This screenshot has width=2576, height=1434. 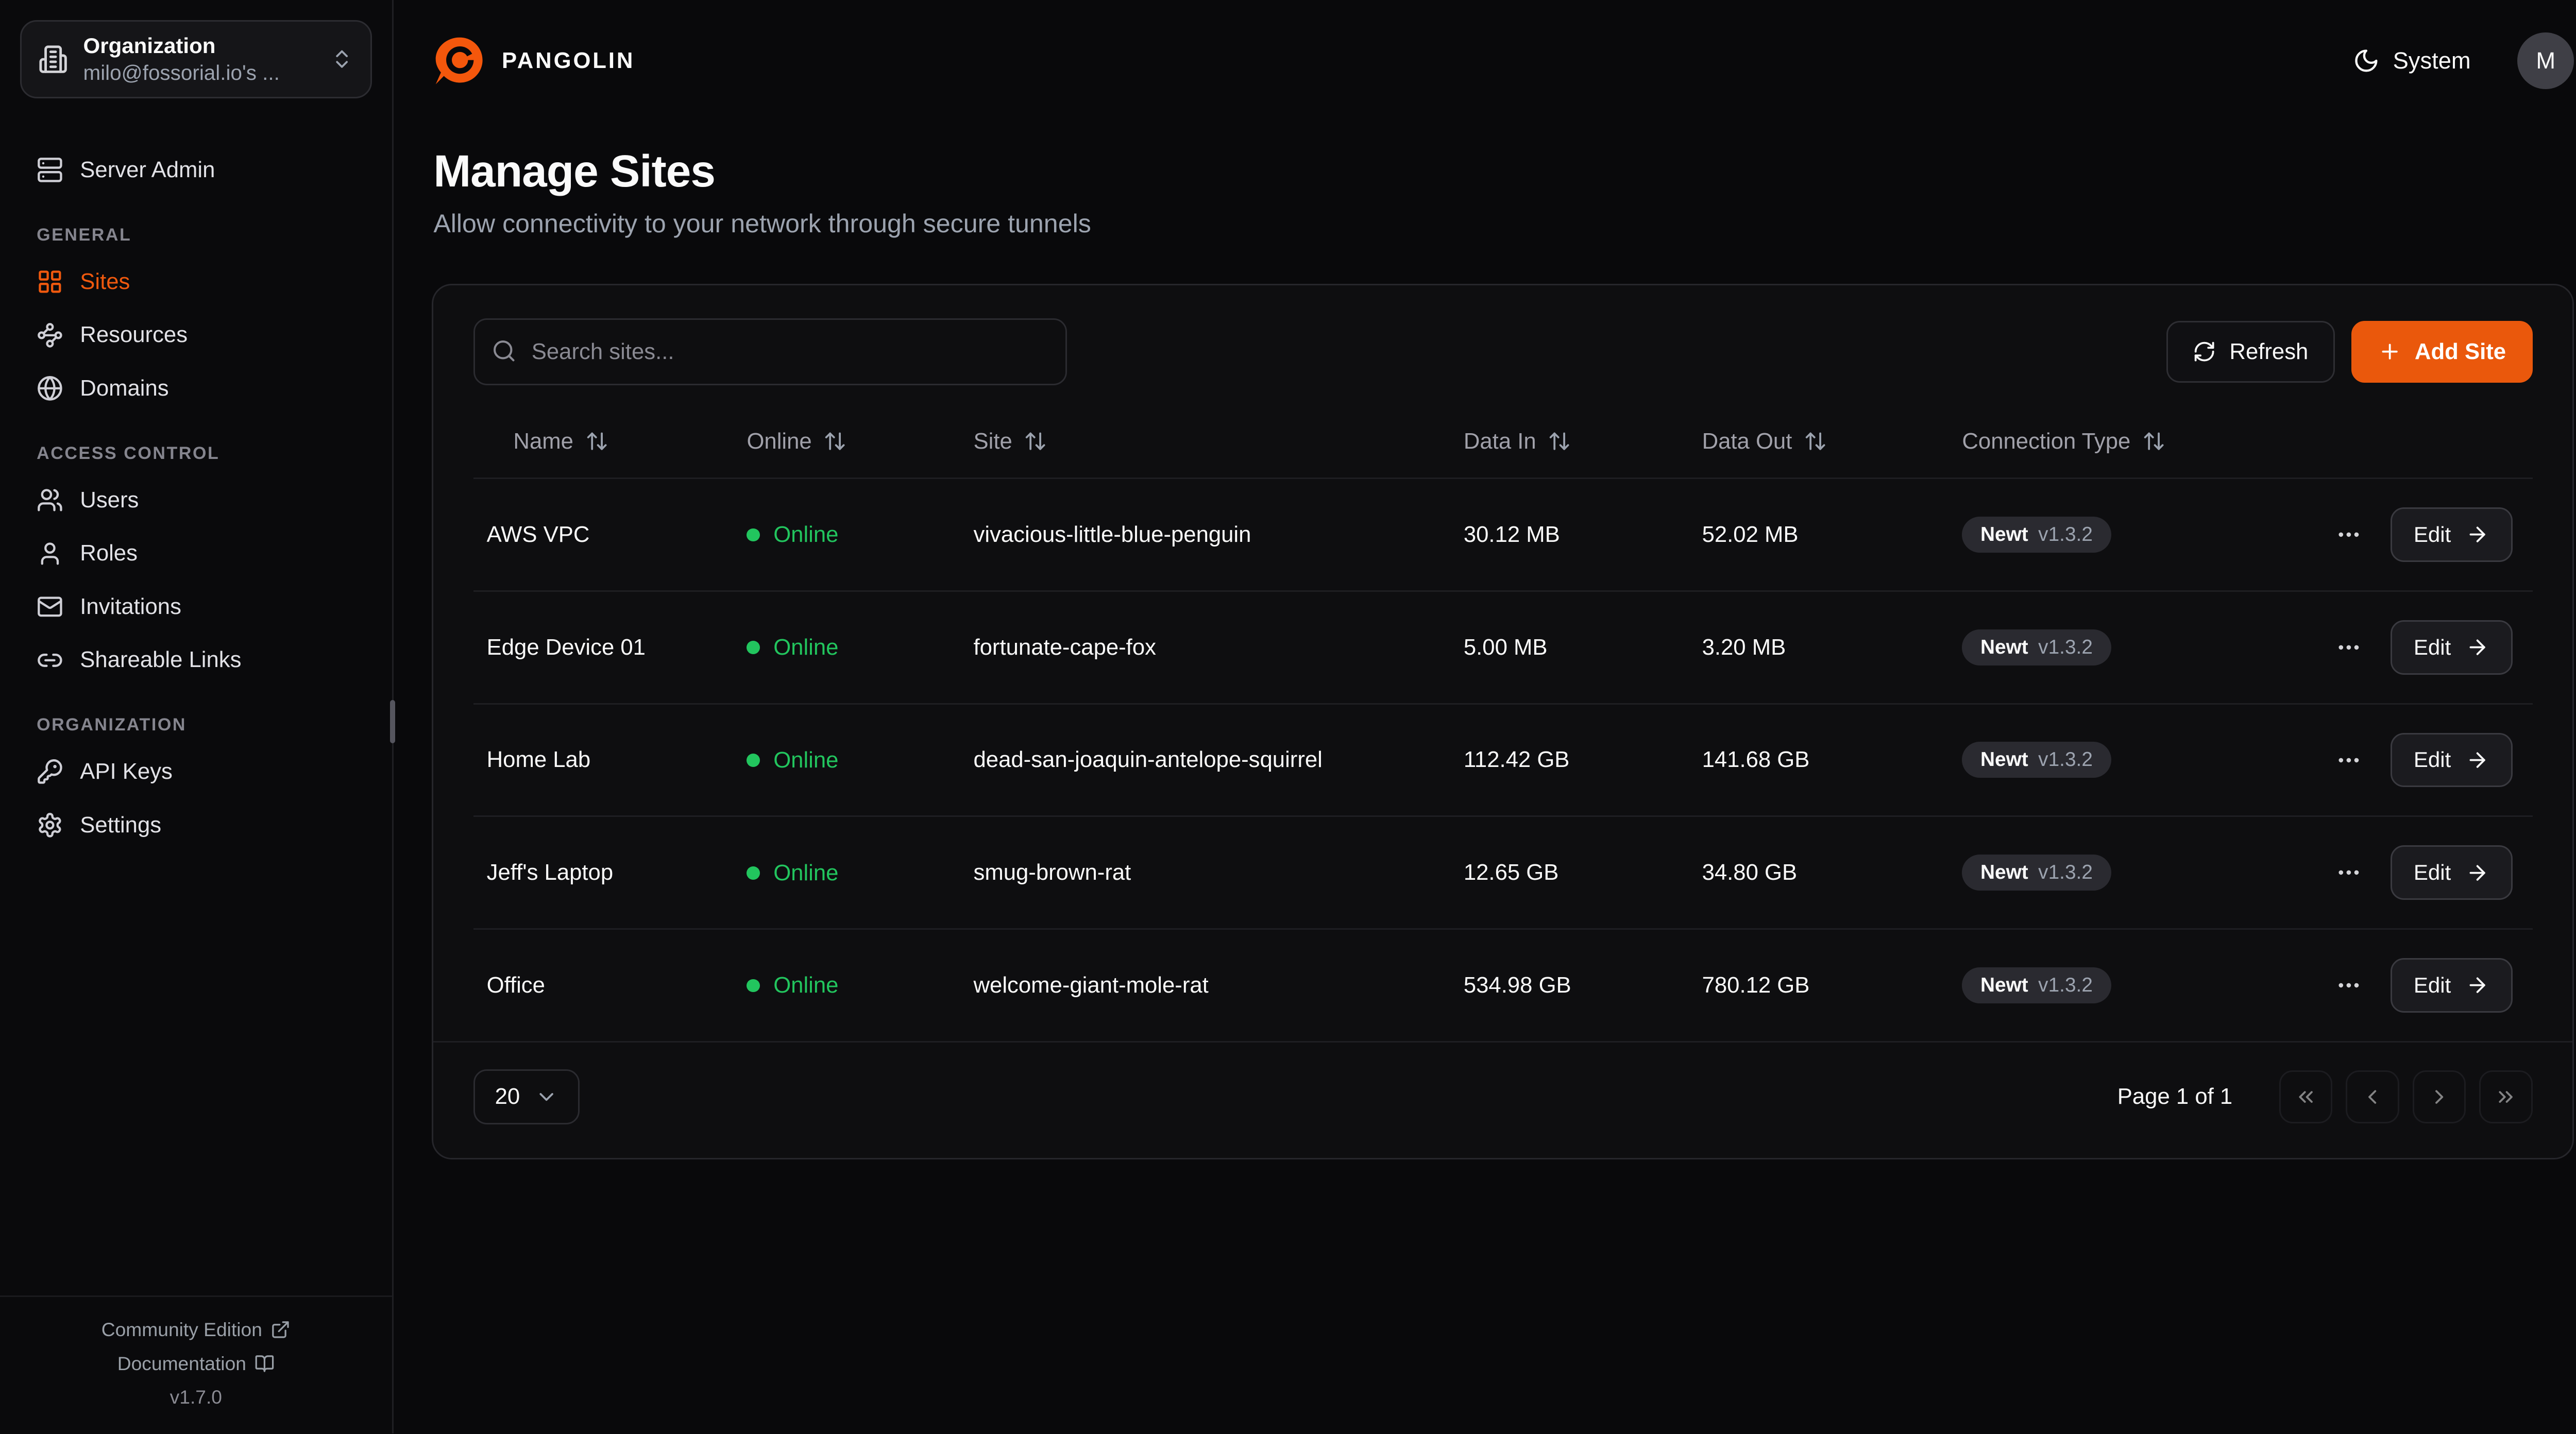 What do you see at coordinates (507, 1096) in the screenshot?
I see `page-size-value: 20` at bounding box center [507, 1096].